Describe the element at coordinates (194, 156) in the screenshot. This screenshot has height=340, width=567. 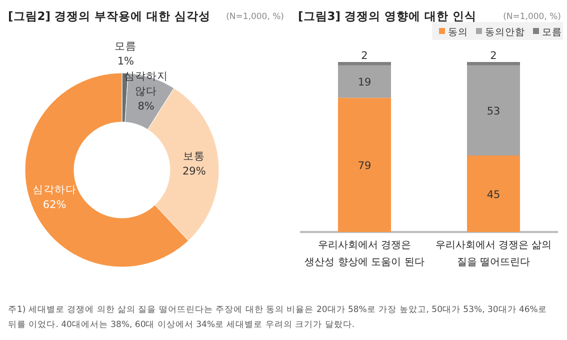
I see `slice-label: 보통` at that location.